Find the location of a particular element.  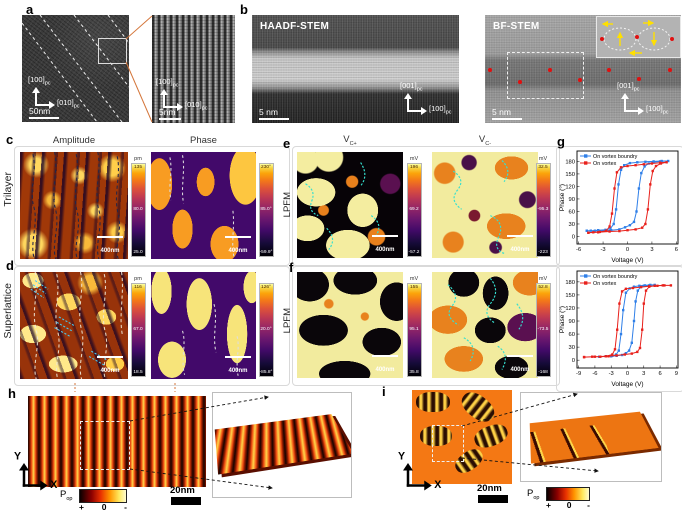

colorbar-mid: 95.1 is located at coordinates (414, 329).